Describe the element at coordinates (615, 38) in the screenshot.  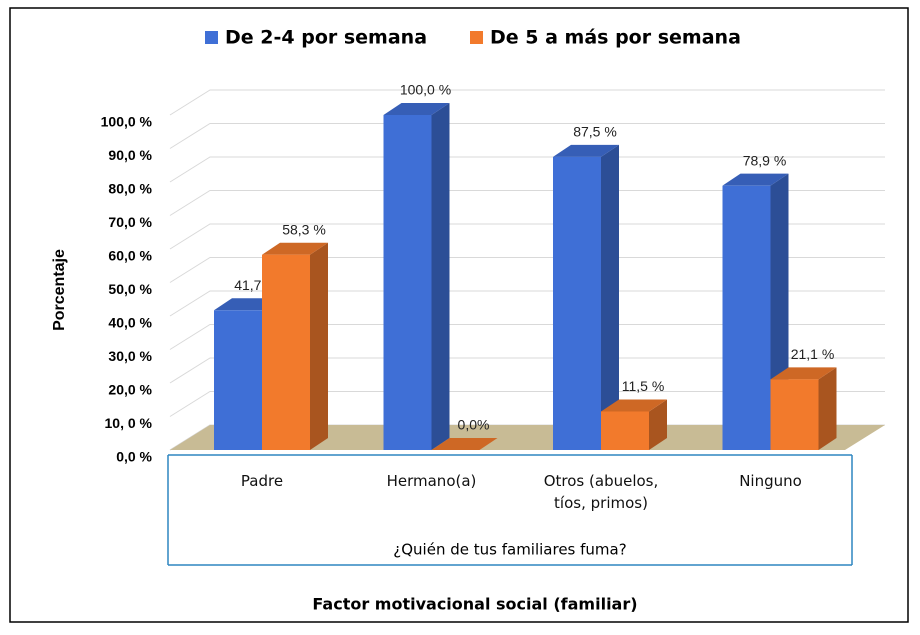
I see `legend-label: De 5 a más por semana` at that location.